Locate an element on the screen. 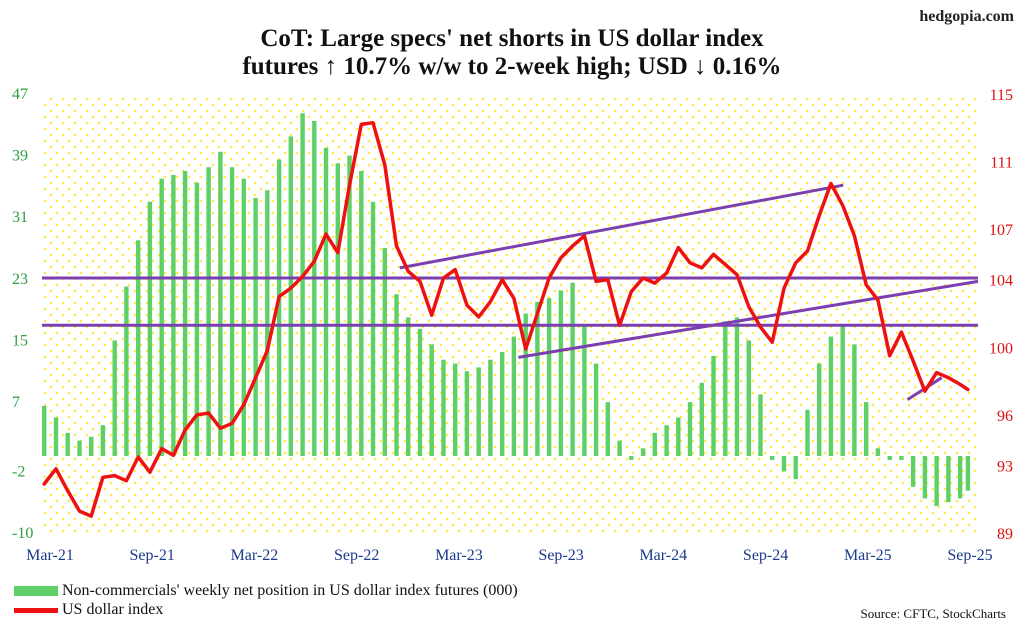 The image size is (1024, 629). left-tick-4: 15 is located at coordinates (20, 341).